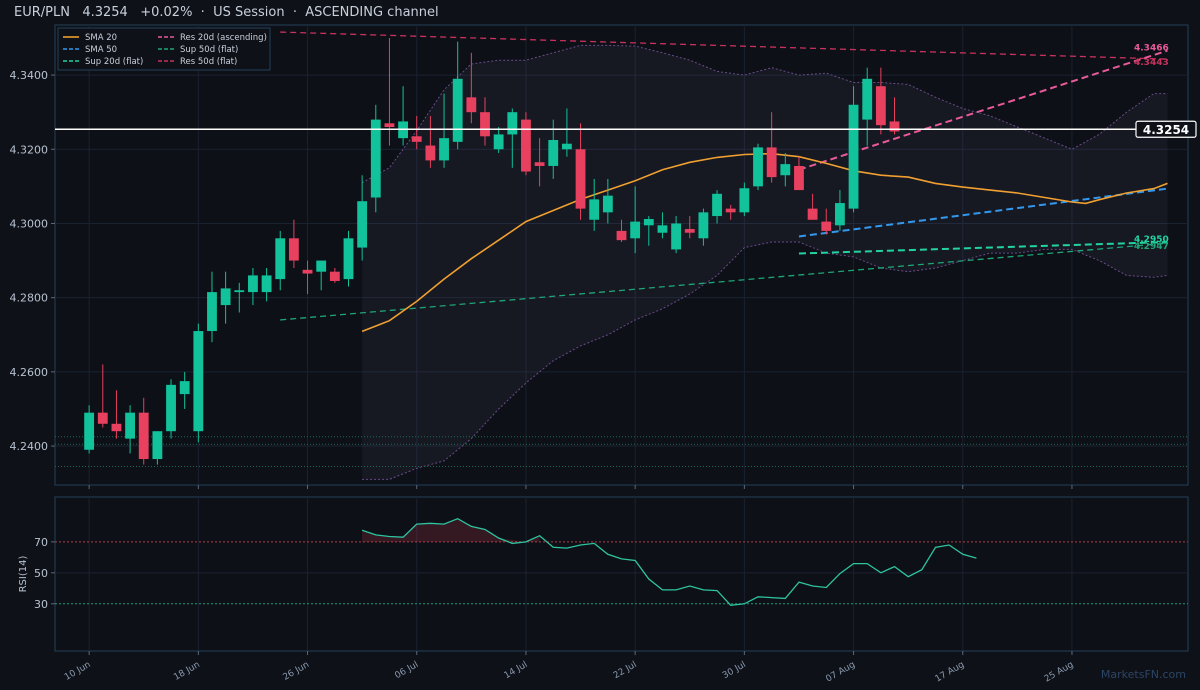 The image size is (1200, 690). What do you see at coordinates (764, 114) in the screenshot?
I see `upper-band` at bounding box center [764, 114].